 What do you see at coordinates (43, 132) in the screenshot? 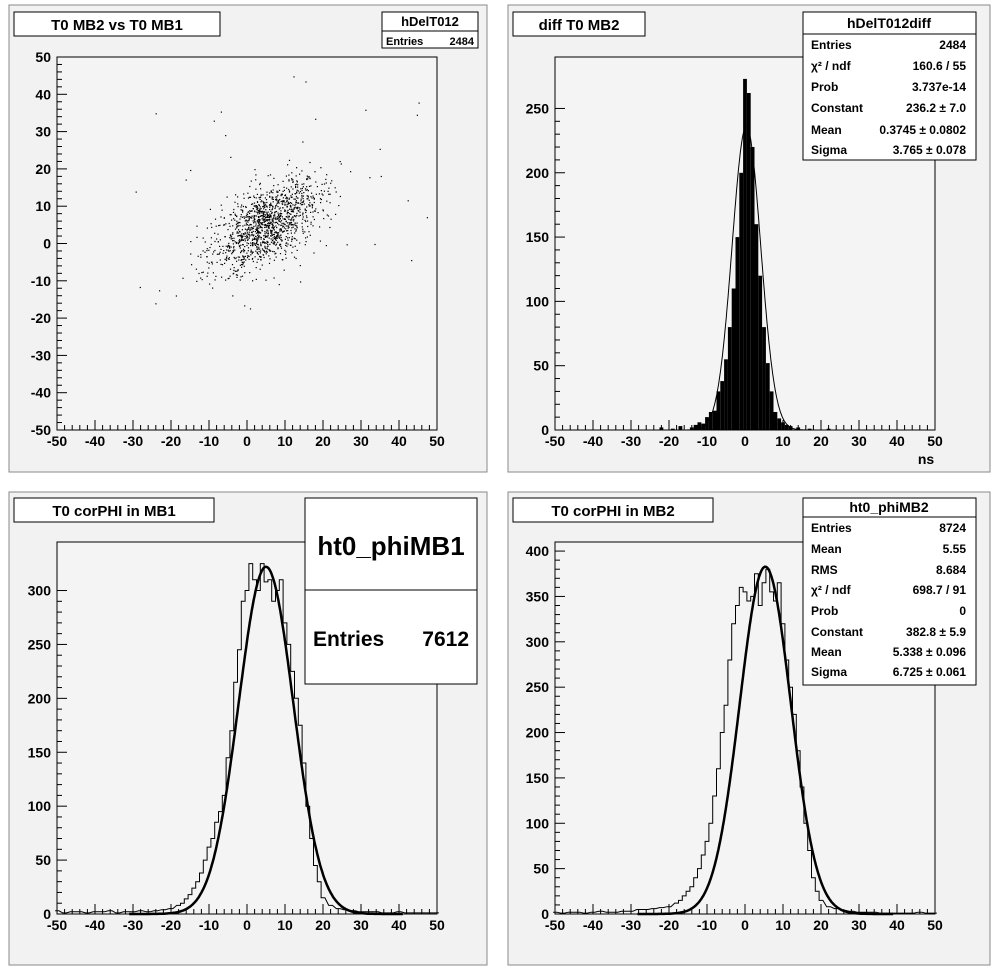
I see `y-tick-label-0-8: 30` at bounding box center [43, 132].